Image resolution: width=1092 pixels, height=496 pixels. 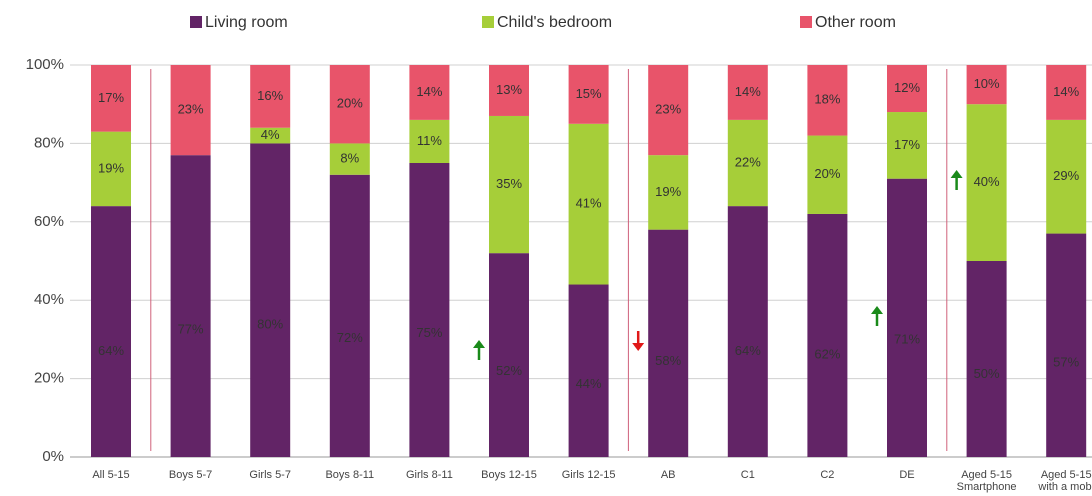 What do you see at coordinates (246, 22) in the screenshot?
I see `legend-label: Living room` at bounding box center [246, 22].